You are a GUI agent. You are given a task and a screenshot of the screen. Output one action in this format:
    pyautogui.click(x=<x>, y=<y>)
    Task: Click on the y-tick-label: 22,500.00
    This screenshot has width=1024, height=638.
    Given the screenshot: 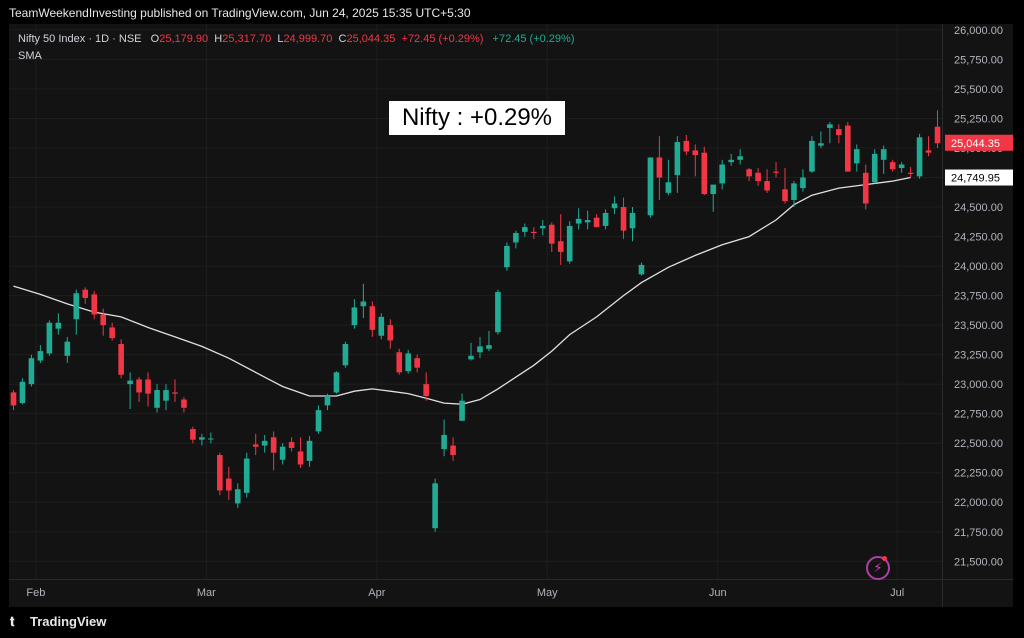 What is the action you would take?
    pyautogui.click(x=978, y=444)
    